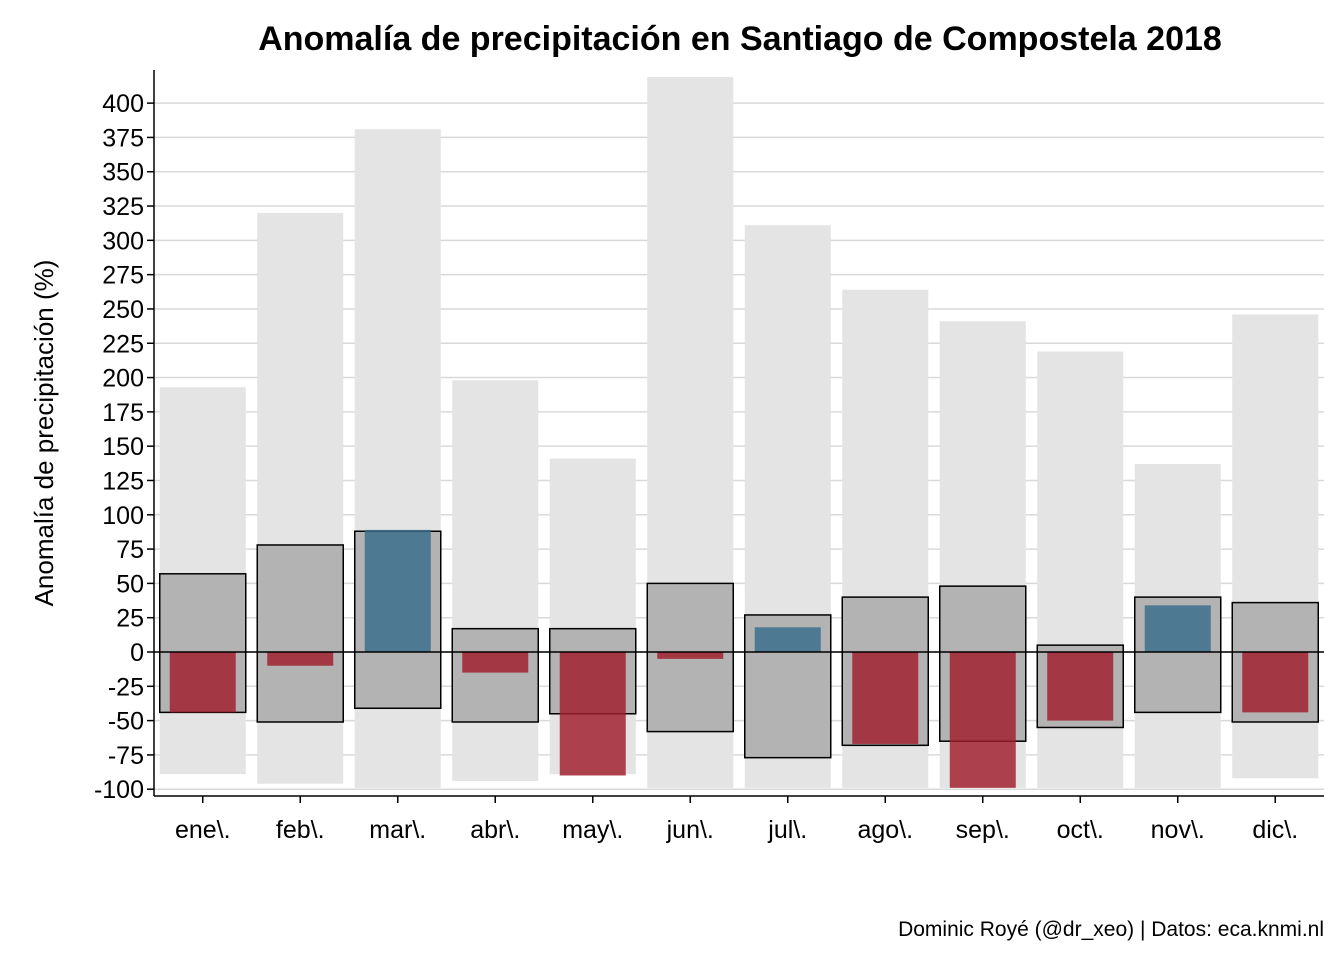 Image resolution: width=1344 pixels, height=960 pixels. I want to click on y-tick-label: 400, so click(123, 104).